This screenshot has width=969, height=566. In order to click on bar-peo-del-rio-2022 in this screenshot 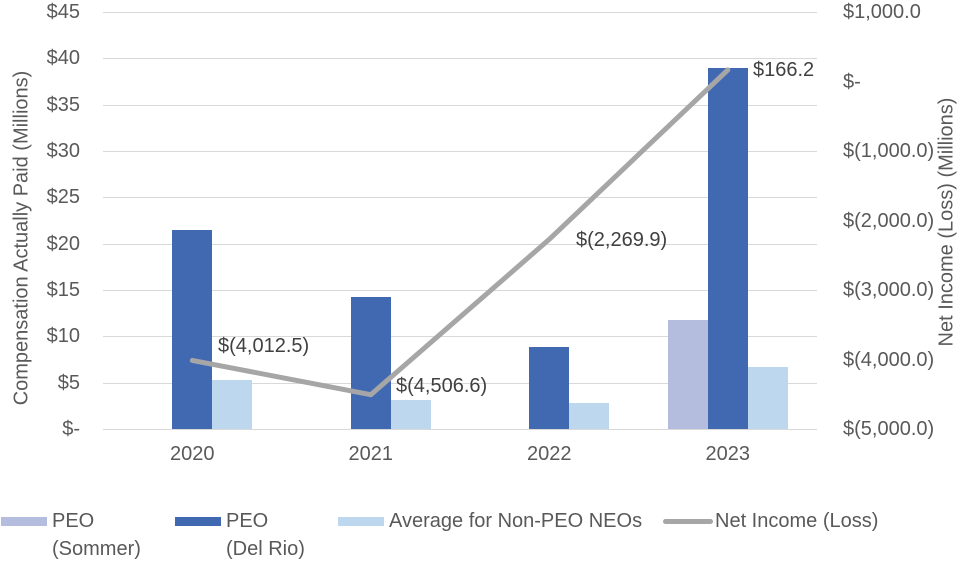, I will do `click(549, 388)`.